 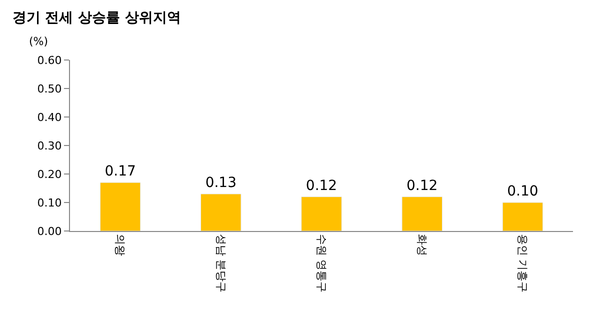 What do you see at coordinates (120, 245) in the screenshot?
I see `x-tick-label: 의왕` at bounding box center [120, 245].